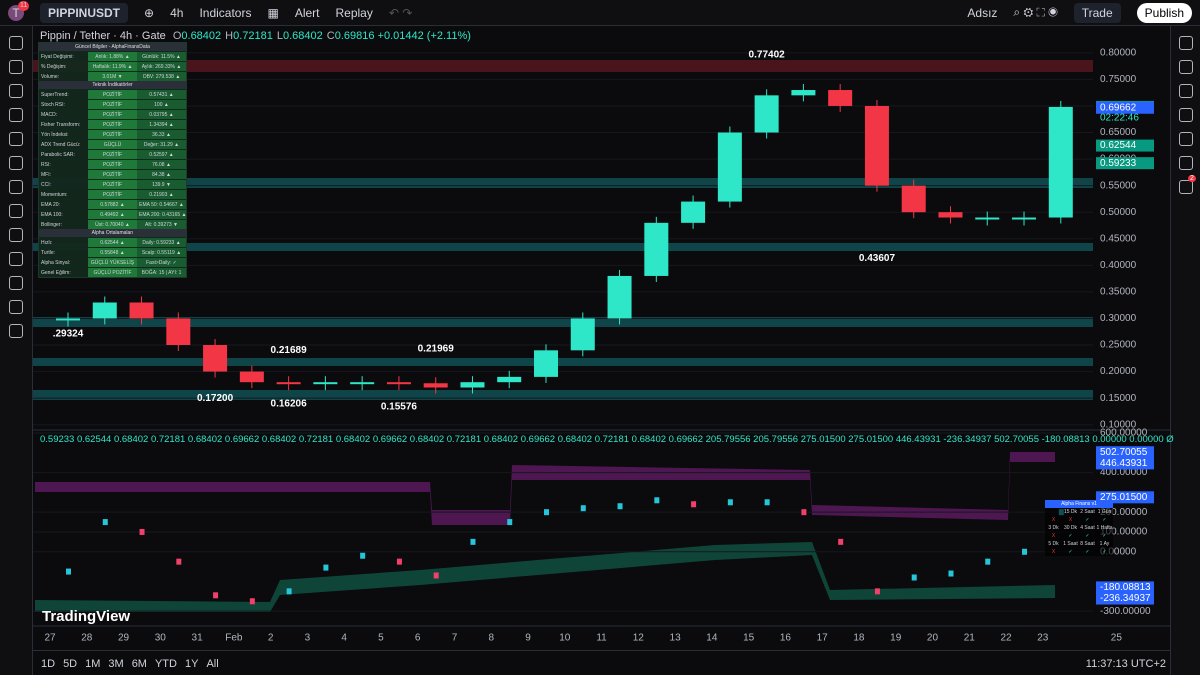 This screenshot has height=675, width=1200. What do you see at coordinates (424, 36) in the screenshot?
I see `change: +0.01442 (+2.11%)` at bounding box center [424, 36].